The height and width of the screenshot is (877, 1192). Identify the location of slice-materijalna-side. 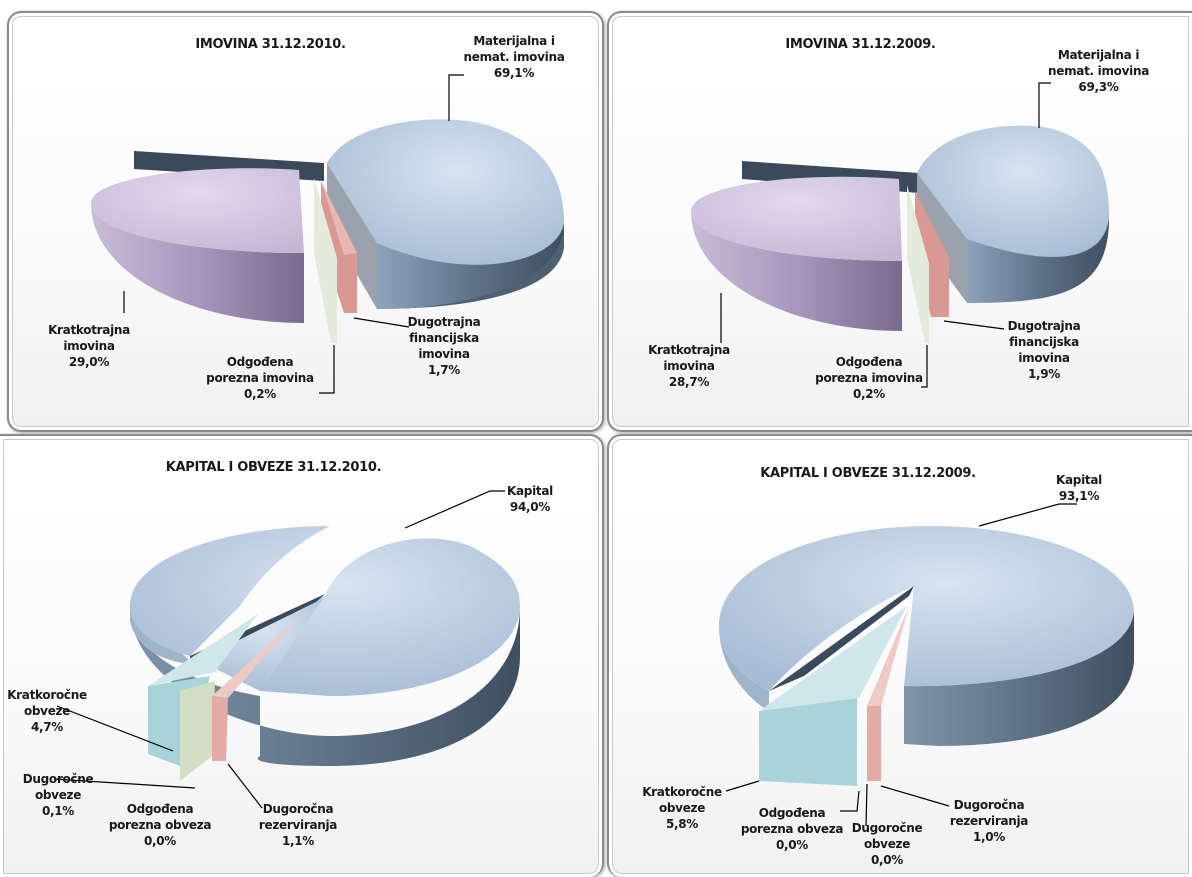
(470, 266).